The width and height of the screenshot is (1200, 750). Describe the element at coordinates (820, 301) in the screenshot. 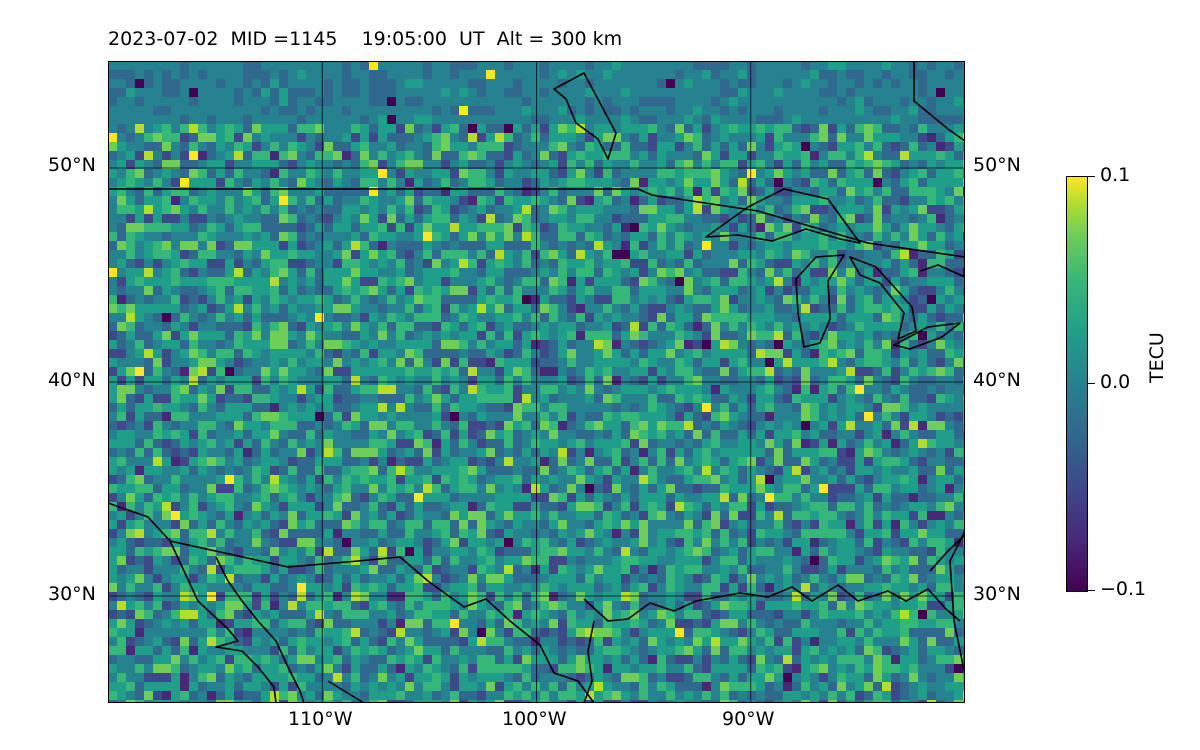

I see `lake-michigan` at that location.